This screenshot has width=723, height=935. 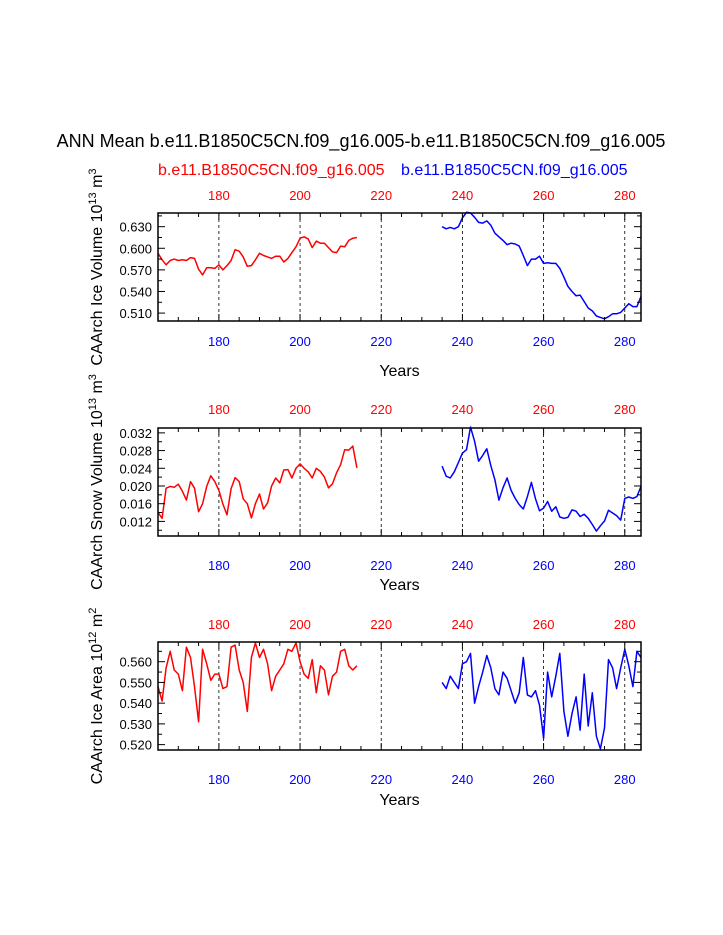 What do you see at coordinates (97, 500) in the screenshot?
I see `y-axis-label-part: CAArch Snow Volume 10` at bounding box center [97, 500].